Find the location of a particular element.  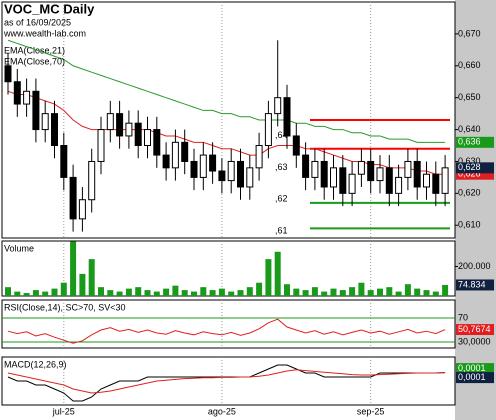

badge-label: 0,636 is located at coordinates (469, 142).